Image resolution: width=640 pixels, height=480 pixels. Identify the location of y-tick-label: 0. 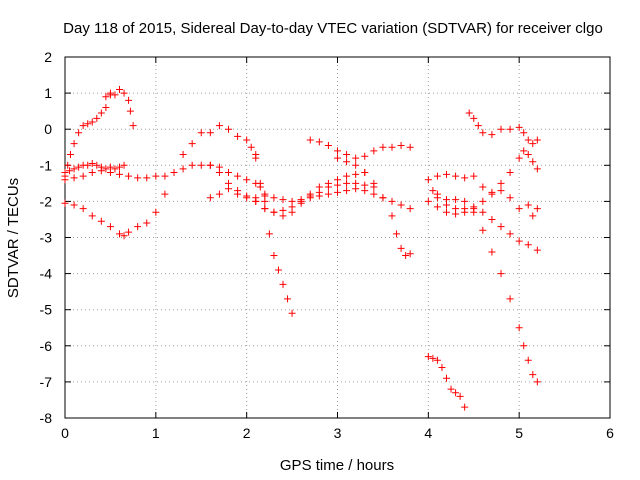
(48, 129).